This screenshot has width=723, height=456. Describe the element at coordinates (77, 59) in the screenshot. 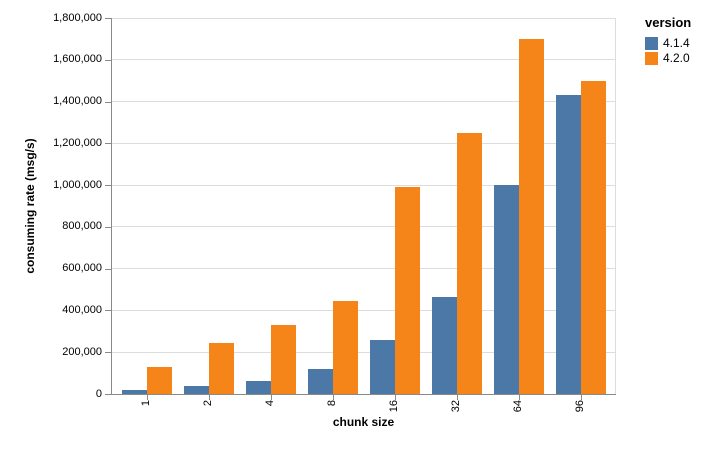

I see `y-tick-label: 1,600,000` at that location.